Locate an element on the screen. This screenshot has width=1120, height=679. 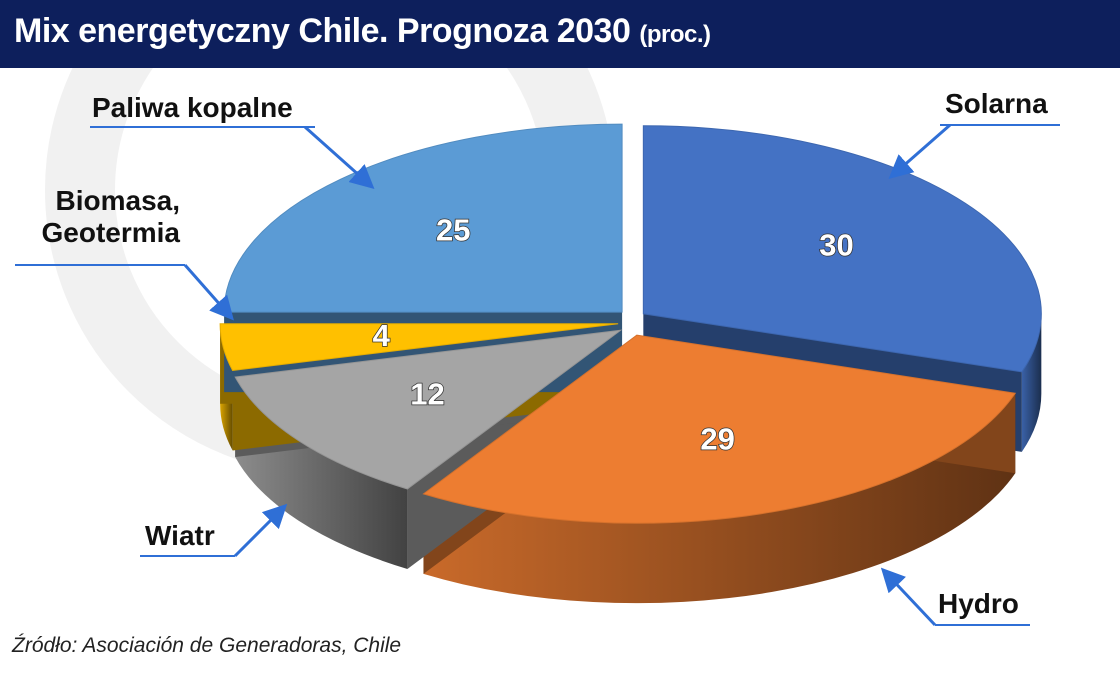
category-label: Biomasa, Geotermia is located at coordinates (111, 216).